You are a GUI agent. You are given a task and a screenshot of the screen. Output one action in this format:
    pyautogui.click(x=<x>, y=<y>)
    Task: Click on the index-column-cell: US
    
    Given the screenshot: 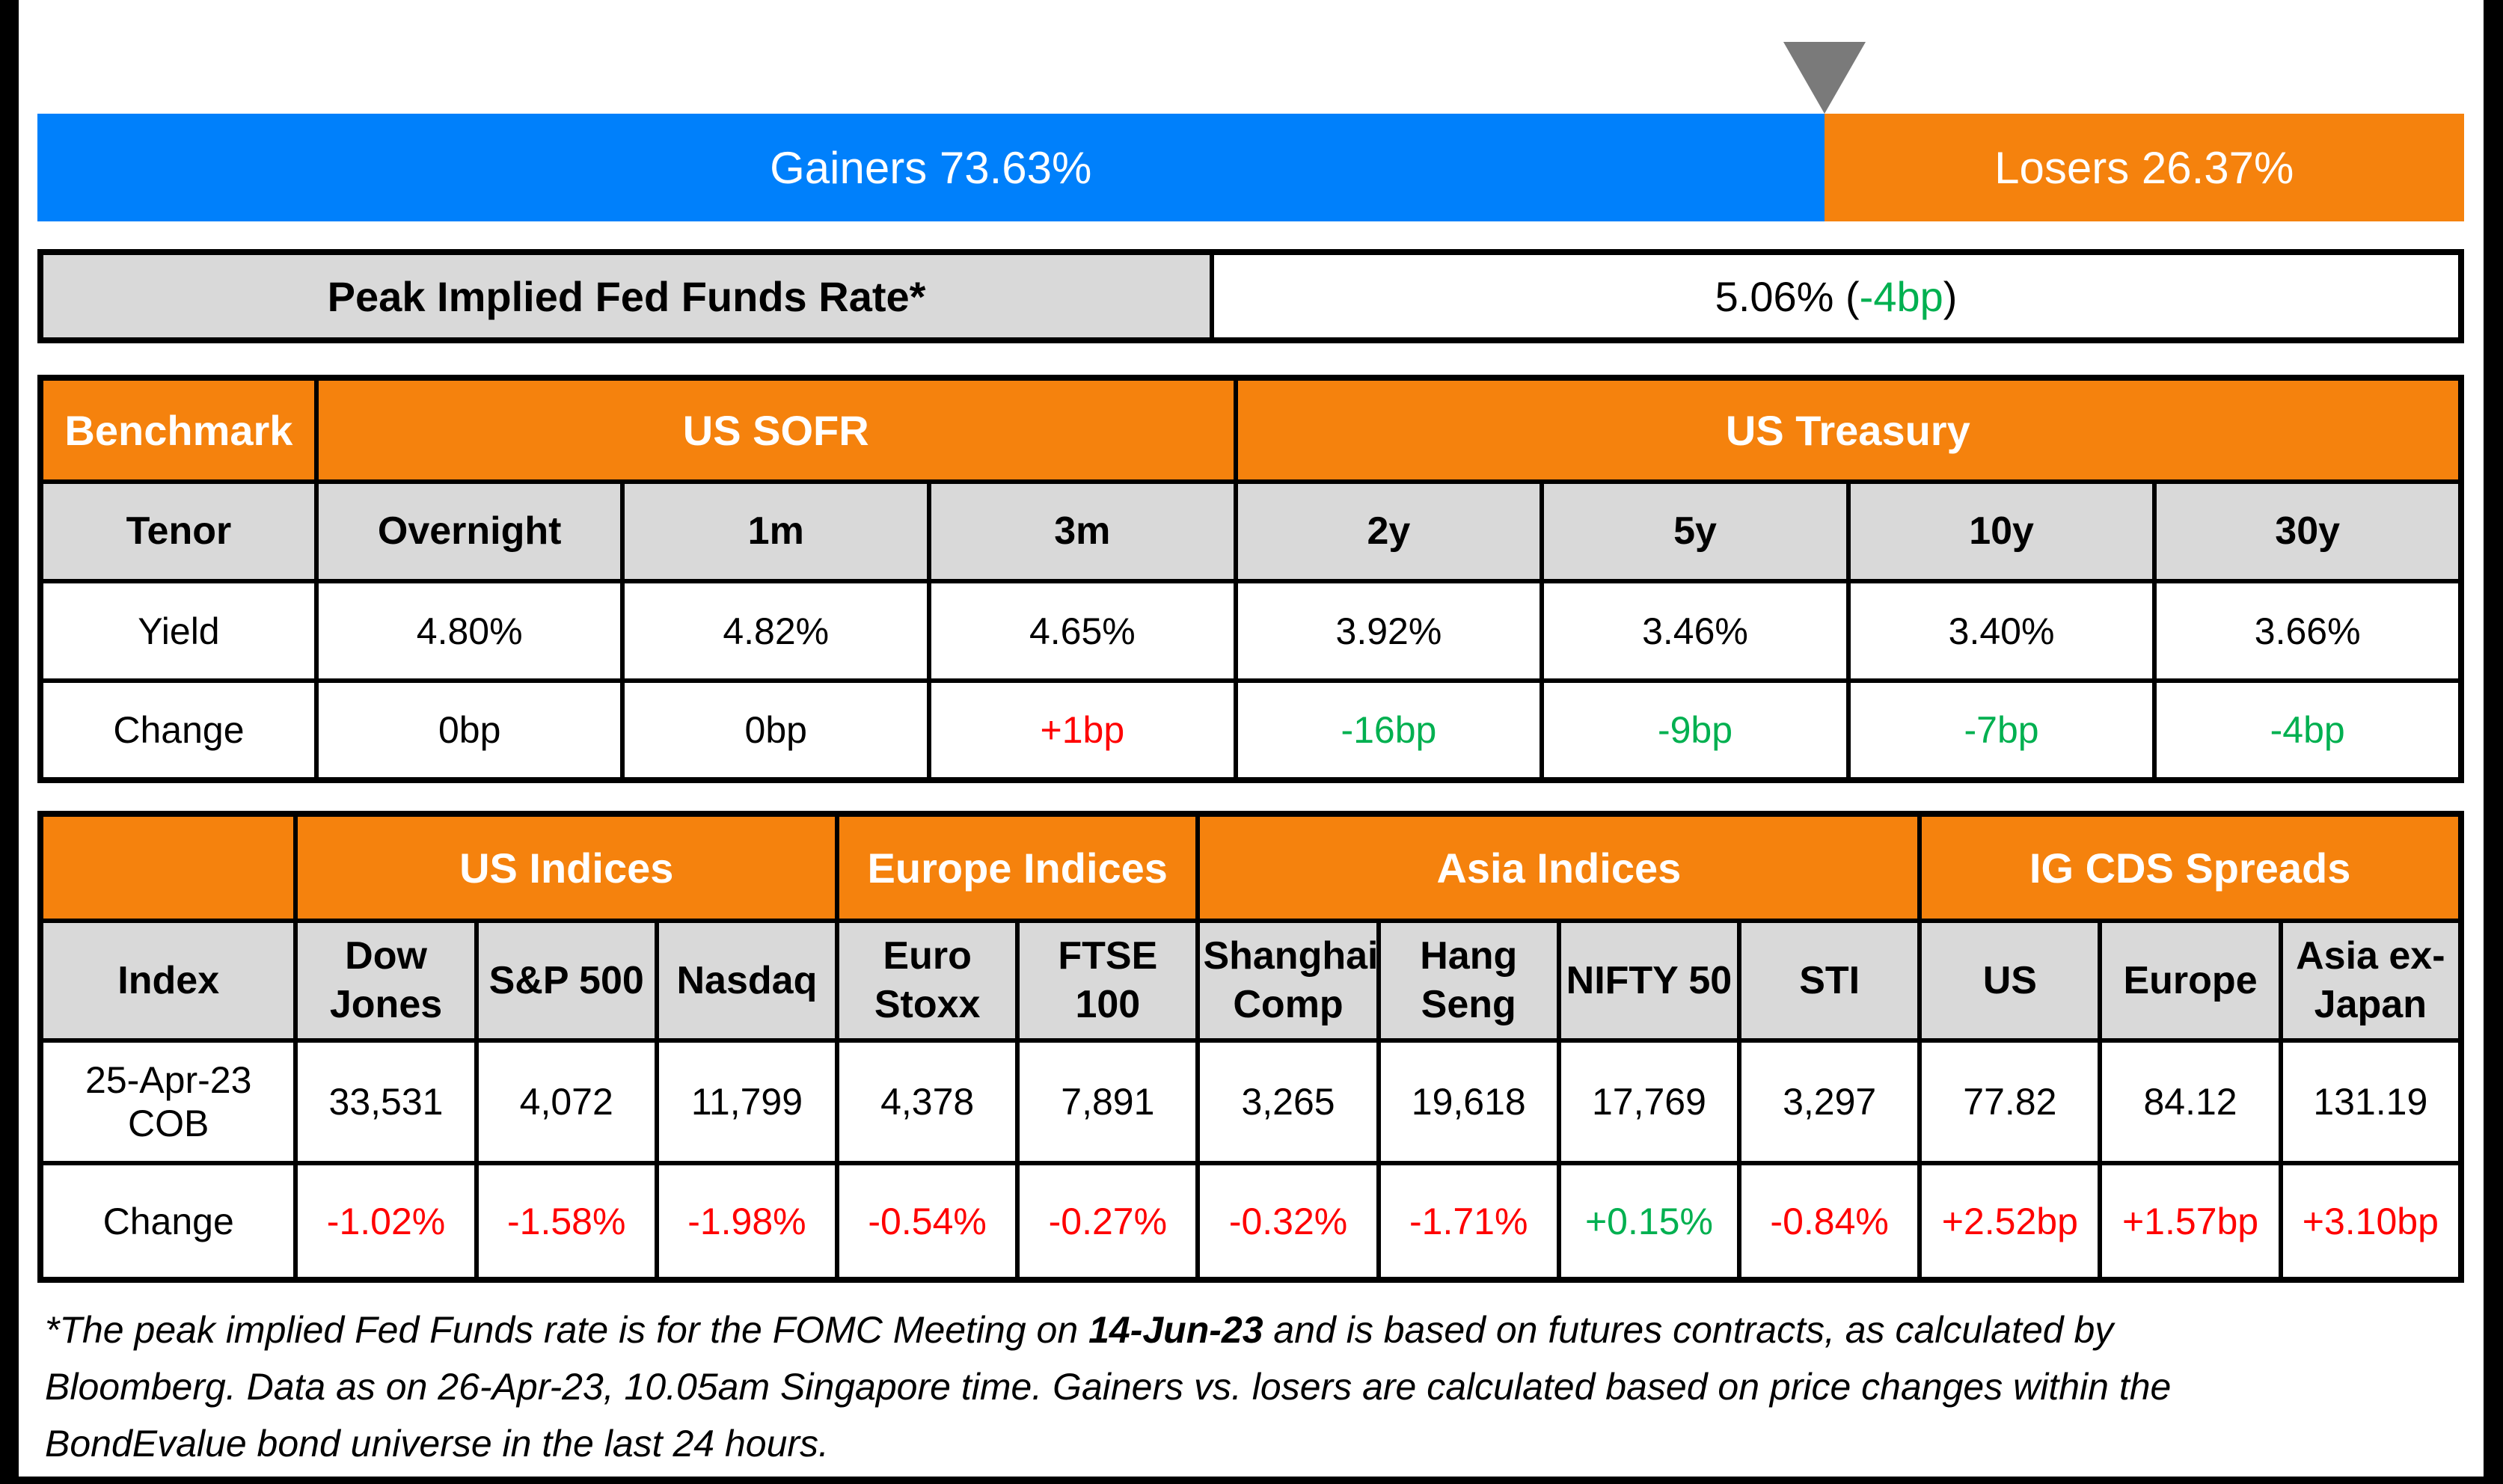 What is the action you would take?
    pyautogui.click(x=2010, y=981)
    